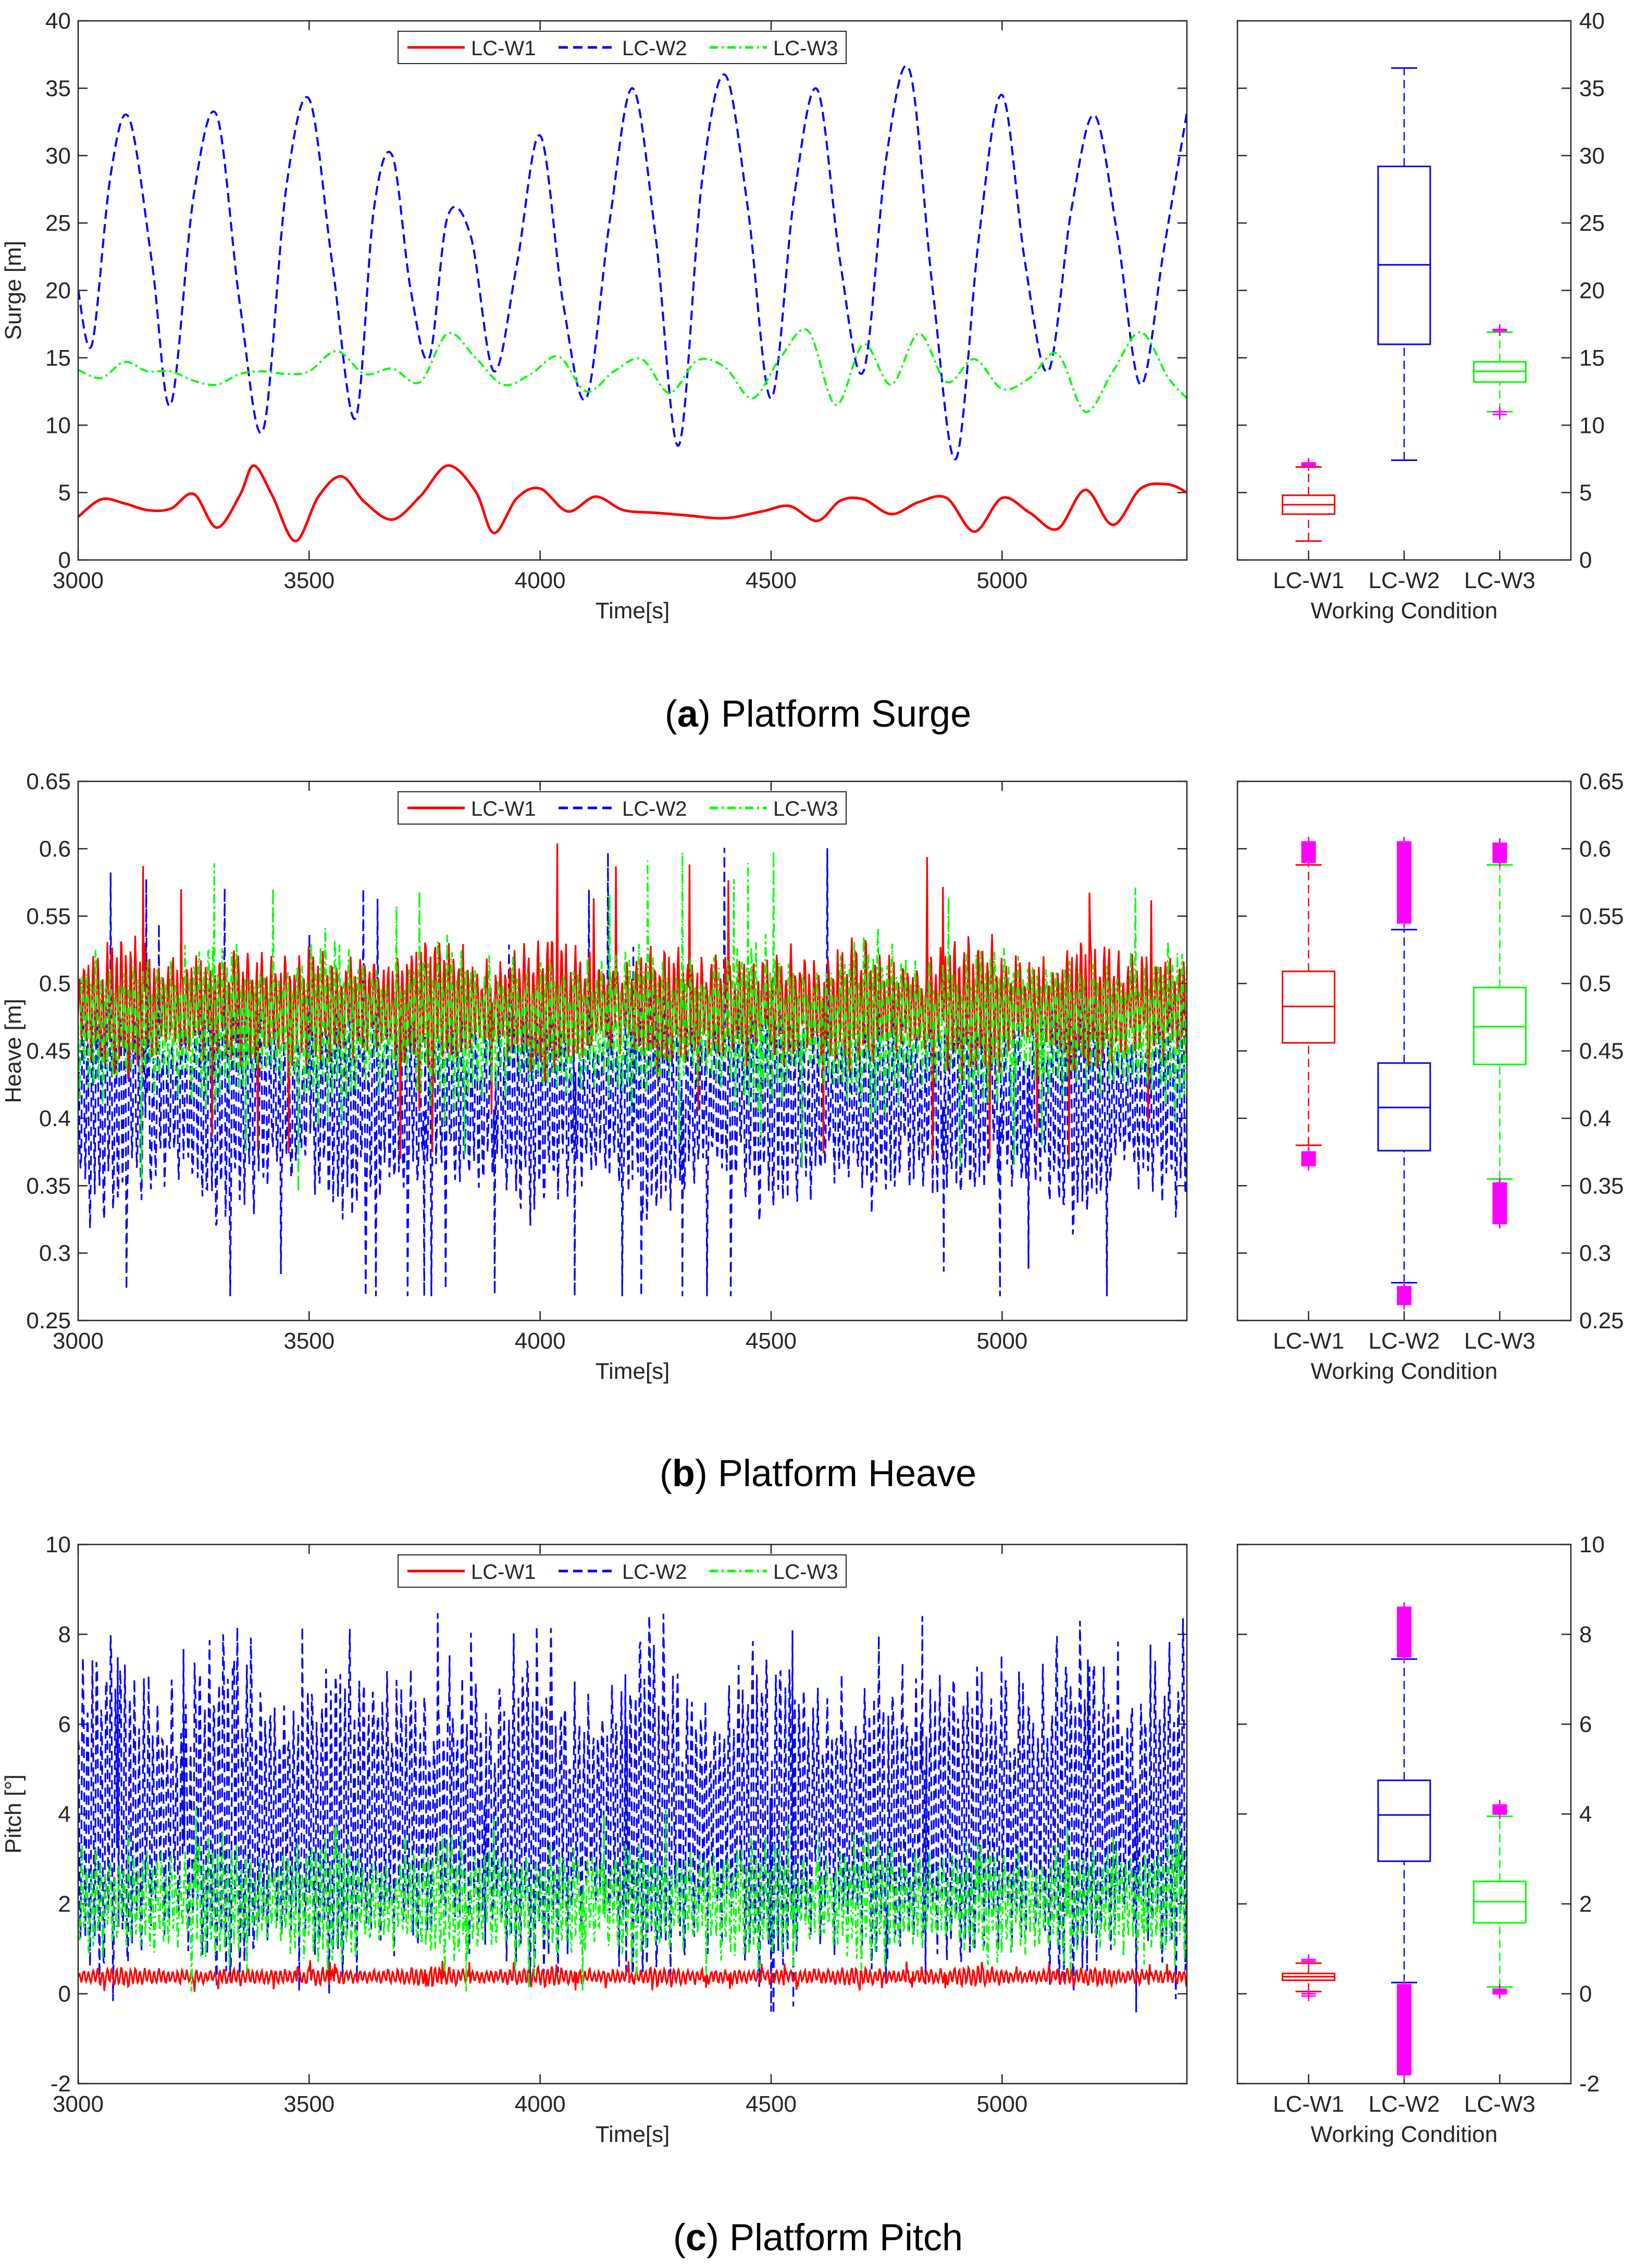 Image resolution: width=1636 pixels, height=2268 pixels. I want to click on y-tick-label: 20, so click(1592, 291).